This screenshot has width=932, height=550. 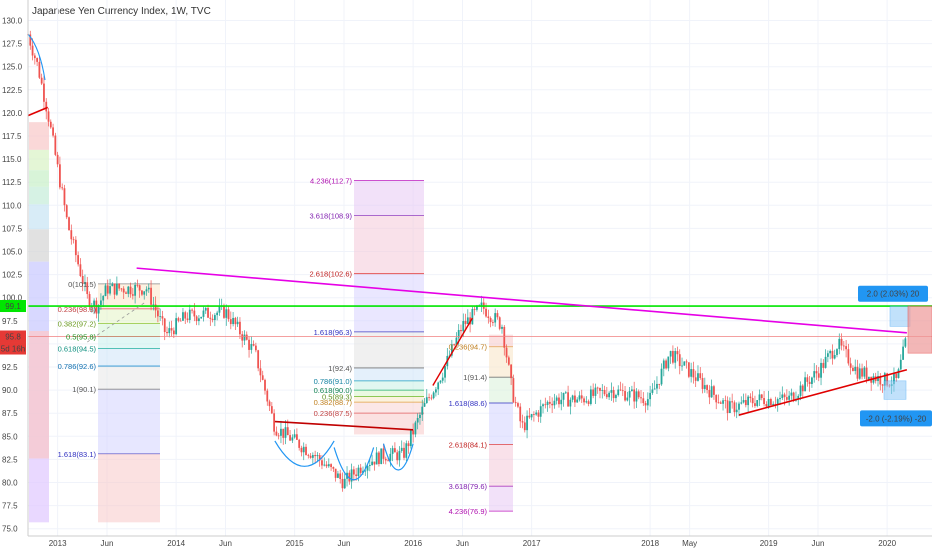 What do you see at coordinates (823, 392) in the screenshot?
I see `trend-line-red-uptrend-2019` at bounding box center [823, 392].